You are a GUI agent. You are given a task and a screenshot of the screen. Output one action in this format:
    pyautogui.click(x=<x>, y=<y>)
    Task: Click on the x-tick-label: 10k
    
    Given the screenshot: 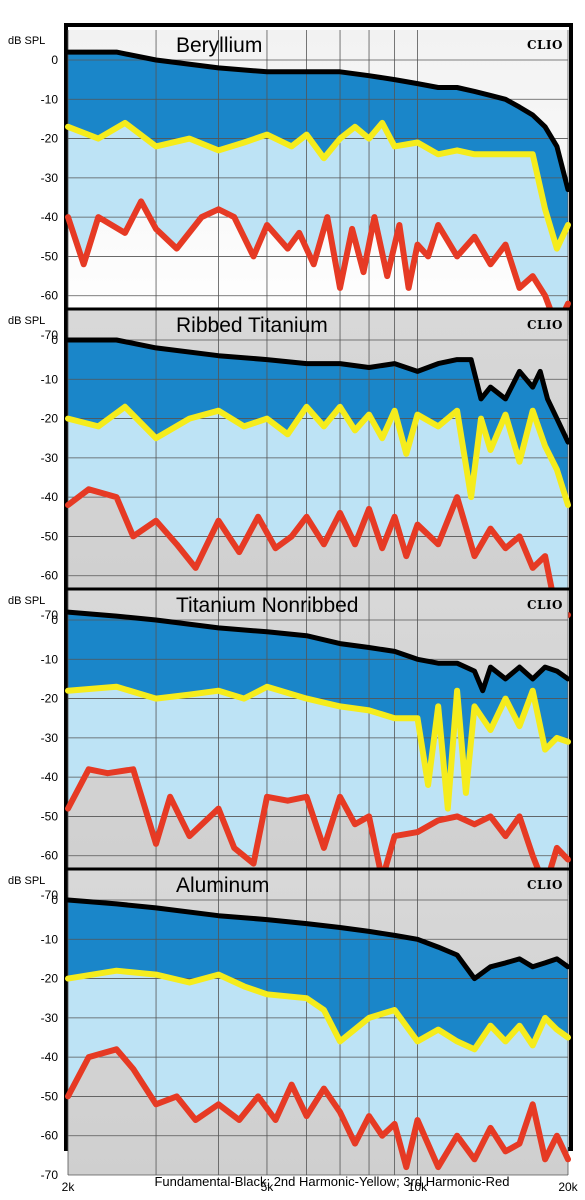 What is the action you would take?
    pyautogui.click(x=418, y=1187)
    